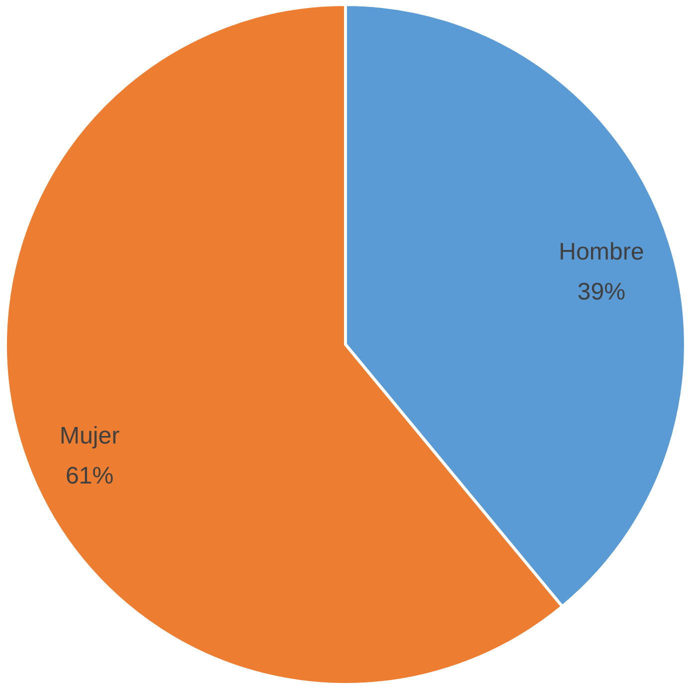  What do you see at coordinates (601, 252) in the screenshot?
I see `slice-label: Hombre` at bounding box center [601, 252].